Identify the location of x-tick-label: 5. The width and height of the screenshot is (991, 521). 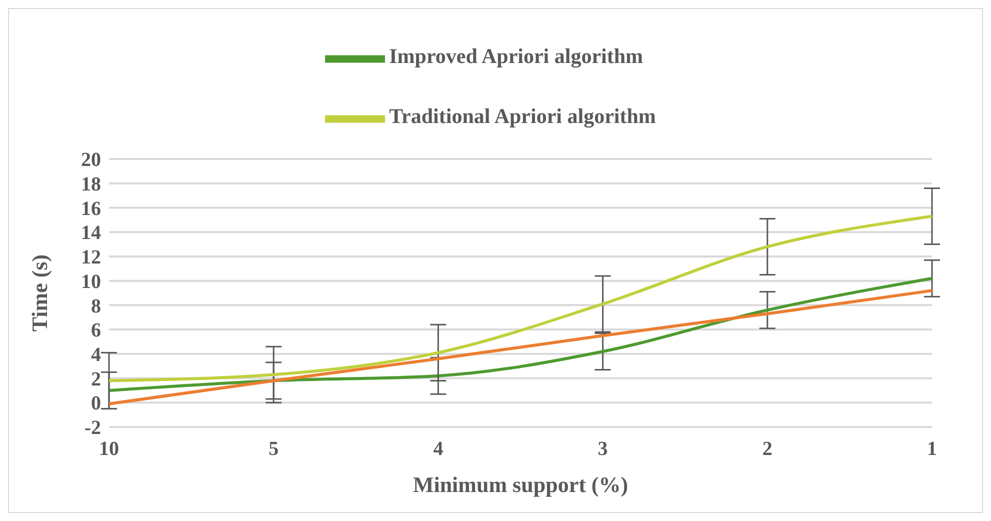
(273, 449).